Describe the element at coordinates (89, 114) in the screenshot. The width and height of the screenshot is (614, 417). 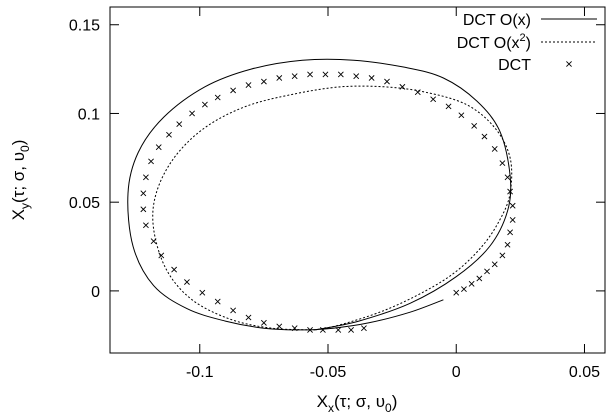
I see `y-tick-label-2: 0.1` at that location.